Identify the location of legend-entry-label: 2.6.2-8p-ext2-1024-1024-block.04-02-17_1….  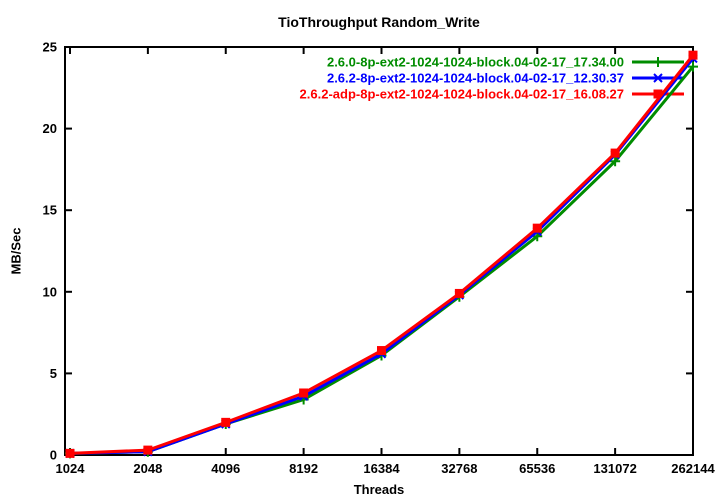
(475, 78).